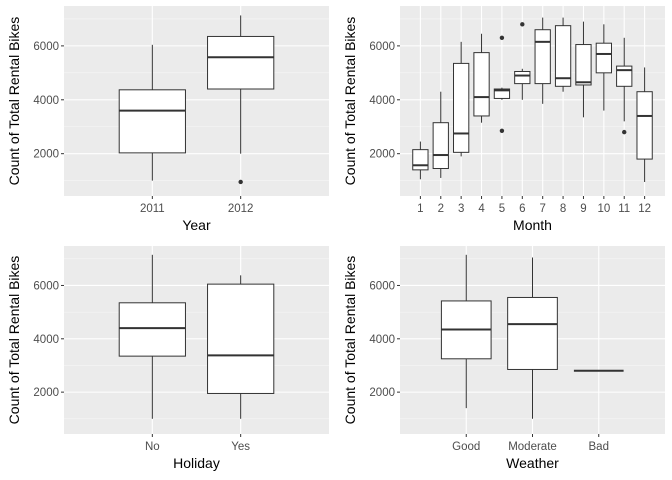 This screenshot has width=672, height=480. I want to click on x-tick-label: 5, so click(502, 209).